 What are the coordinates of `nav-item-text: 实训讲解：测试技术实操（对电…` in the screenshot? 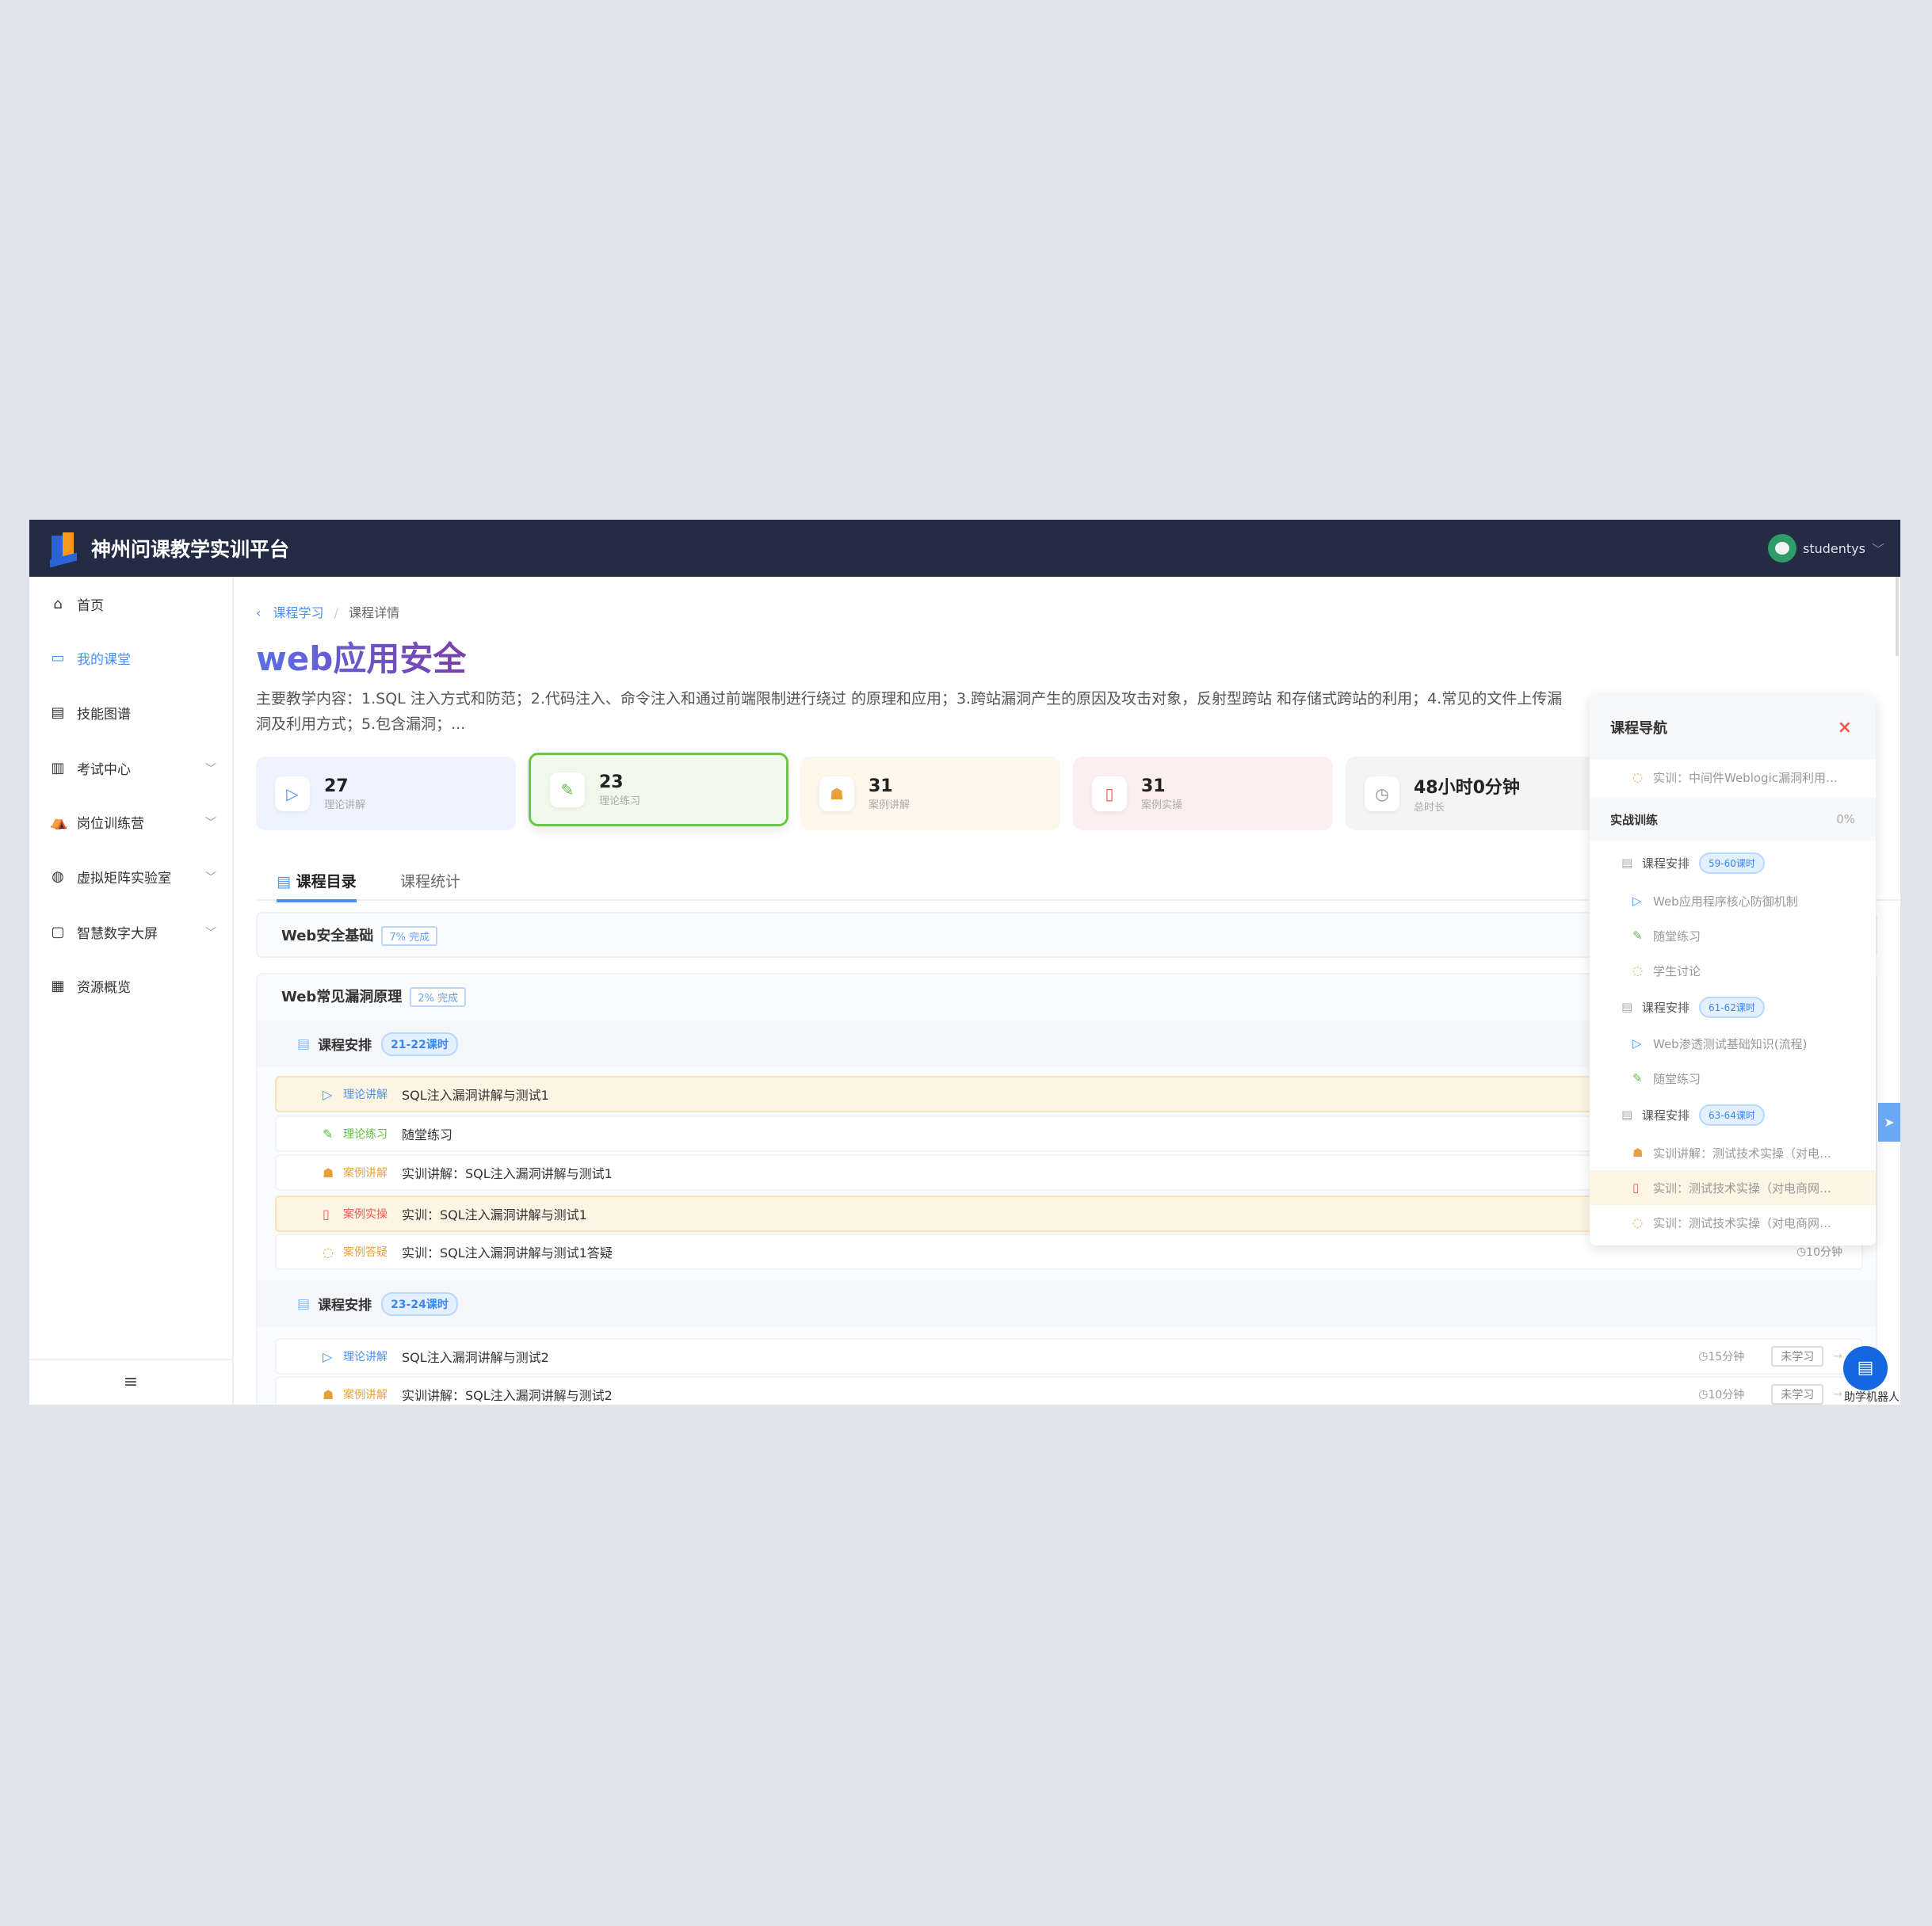 It's located at (1743, 1153).